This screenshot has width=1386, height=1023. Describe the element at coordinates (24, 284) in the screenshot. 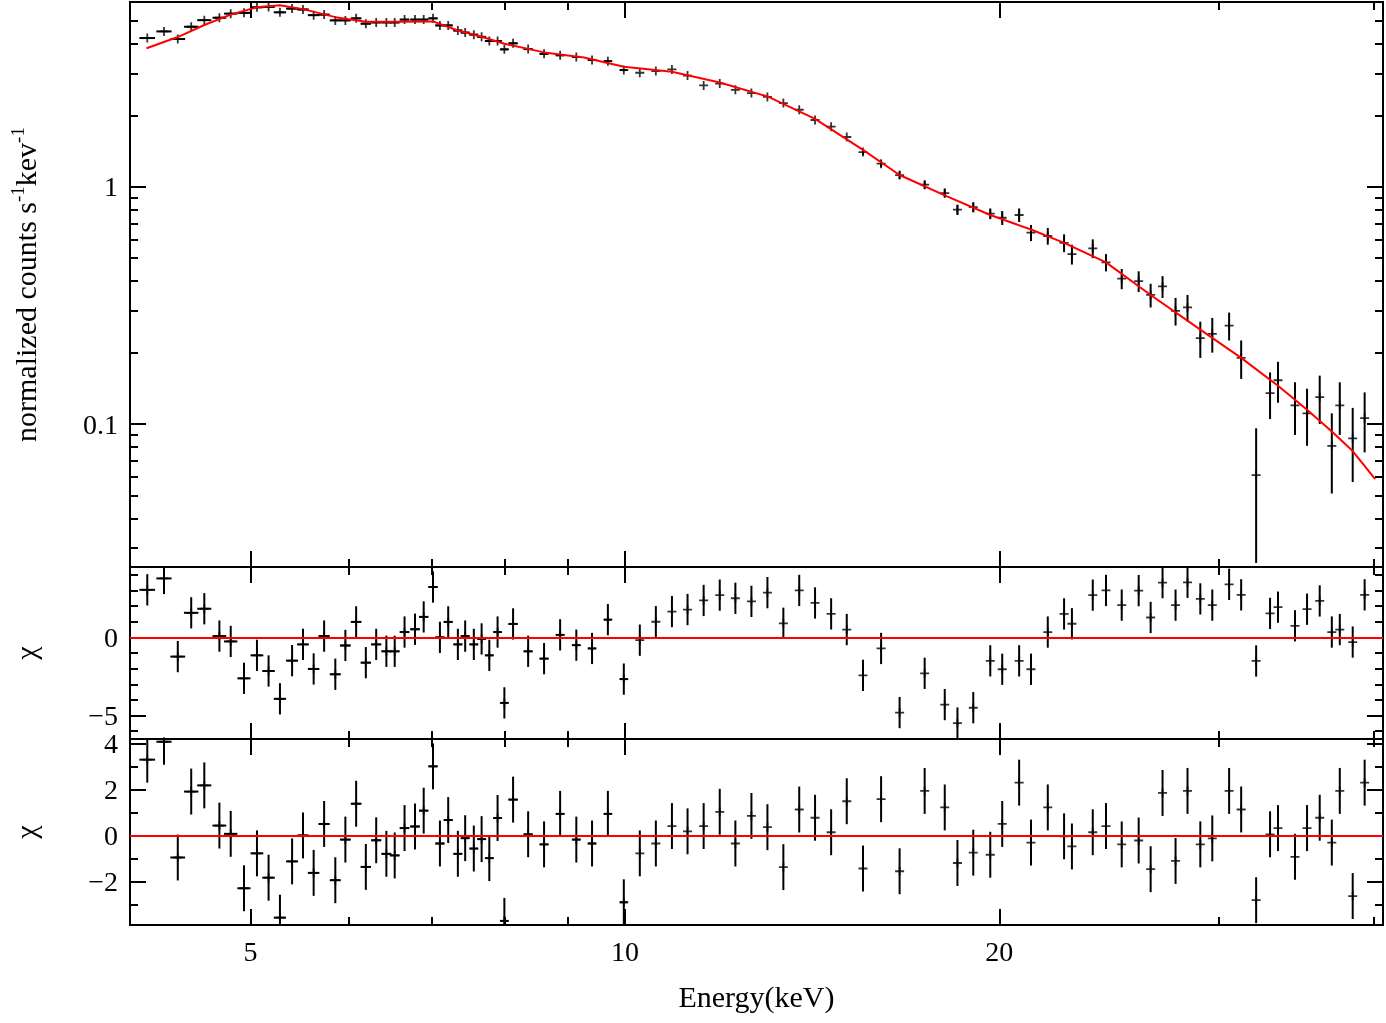

I see `y-axis-title: normalized counts s-1kev-1` at that location.